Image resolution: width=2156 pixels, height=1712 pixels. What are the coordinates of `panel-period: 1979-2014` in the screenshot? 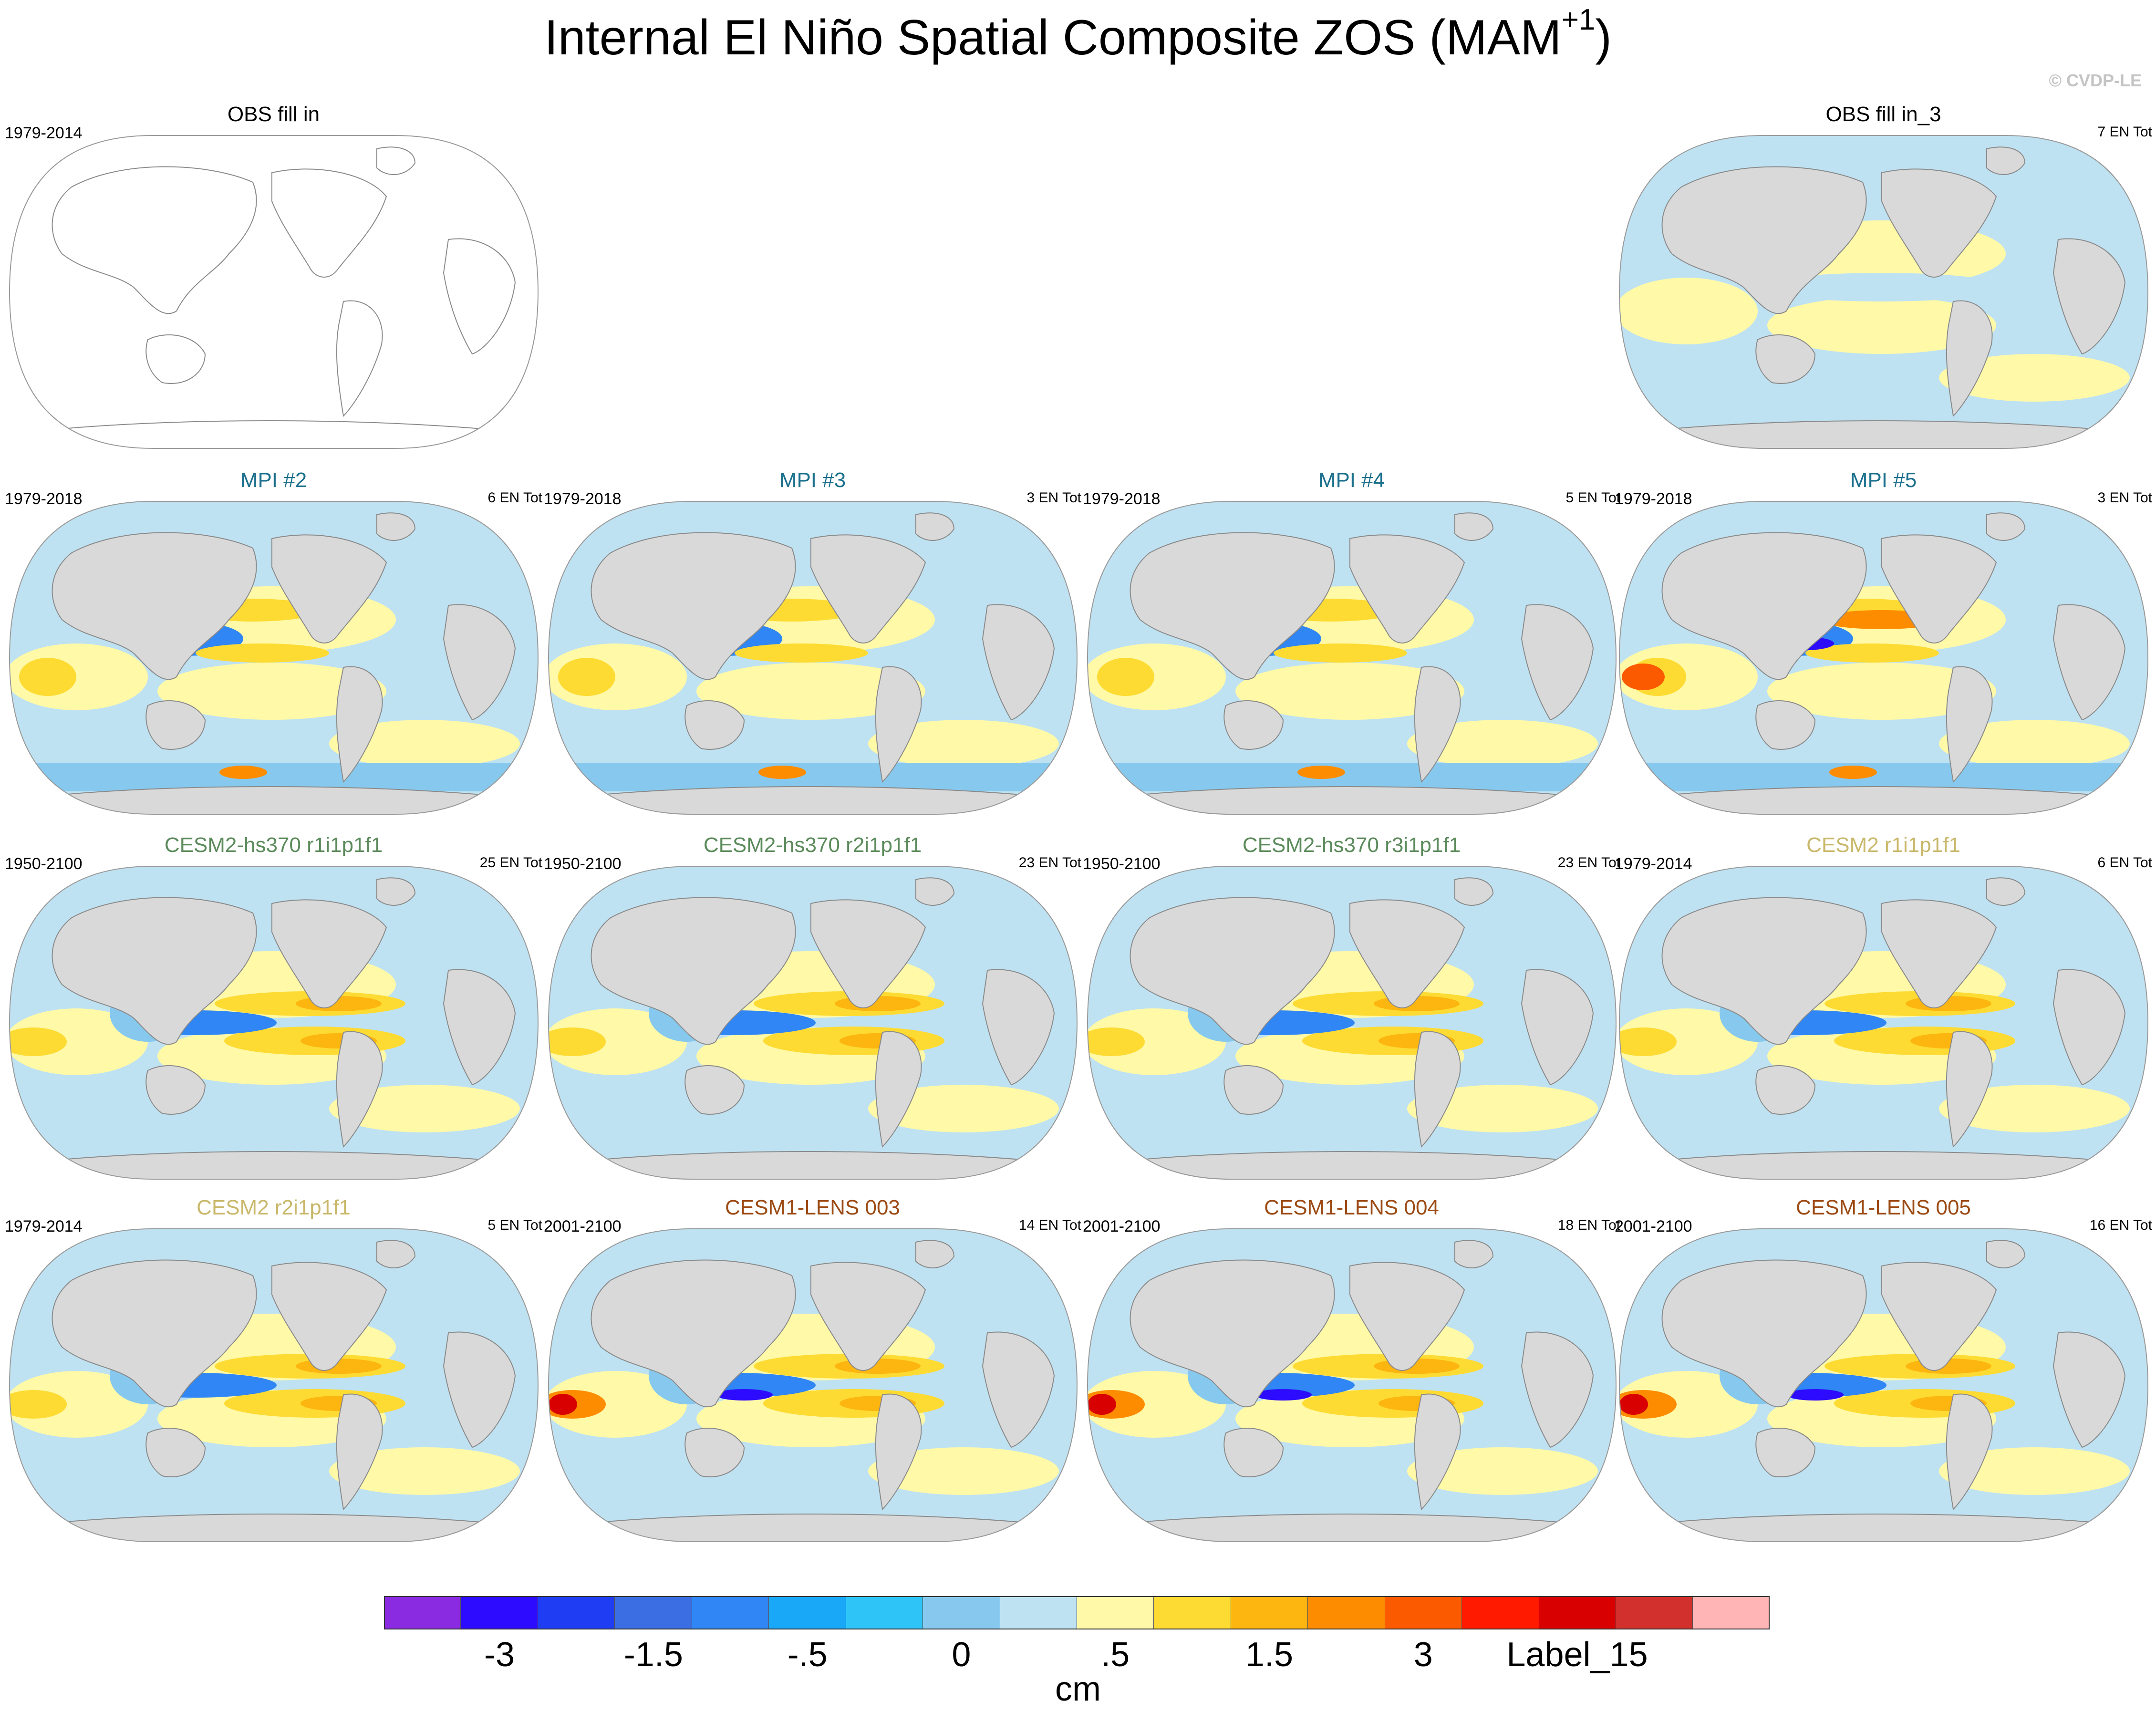 It's located at (44, 133).